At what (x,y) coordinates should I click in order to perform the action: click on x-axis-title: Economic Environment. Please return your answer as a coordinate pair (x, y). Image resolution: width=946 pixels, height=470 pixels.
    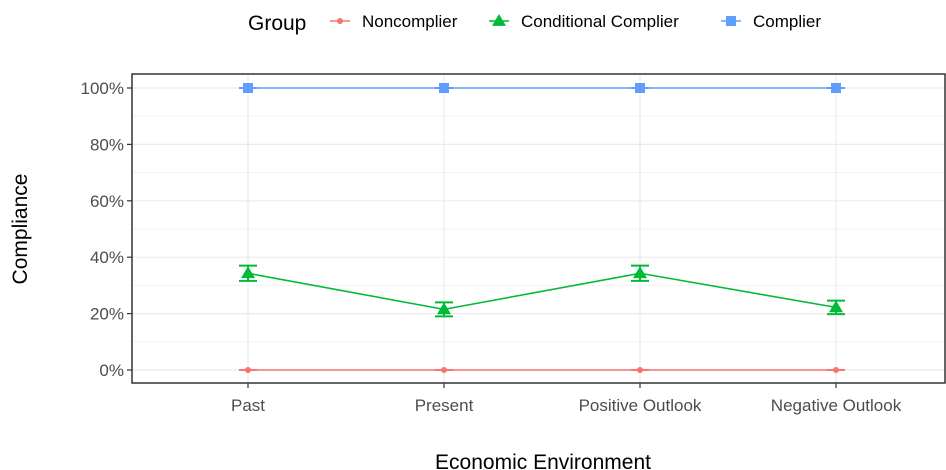
    Looking at the image, I should click on (543, 460).